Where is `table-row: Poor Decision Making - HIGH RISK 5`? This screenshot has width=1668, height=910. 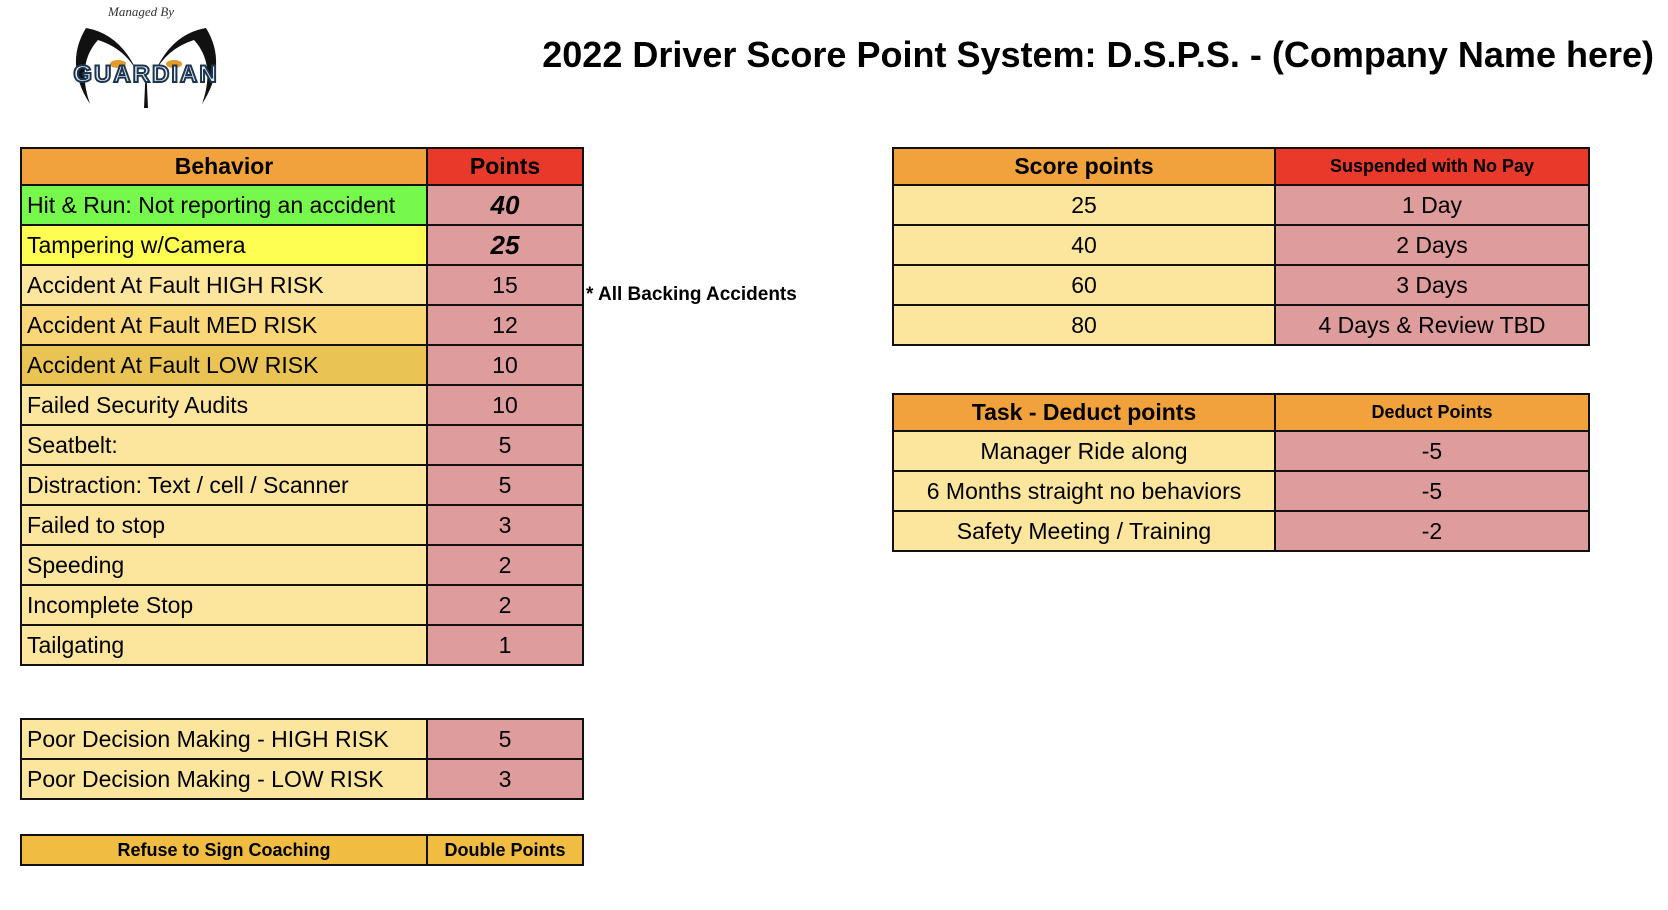
table-row: Poor Decision Making - HIGH RISK 5 is located at coordinates (302, 739).